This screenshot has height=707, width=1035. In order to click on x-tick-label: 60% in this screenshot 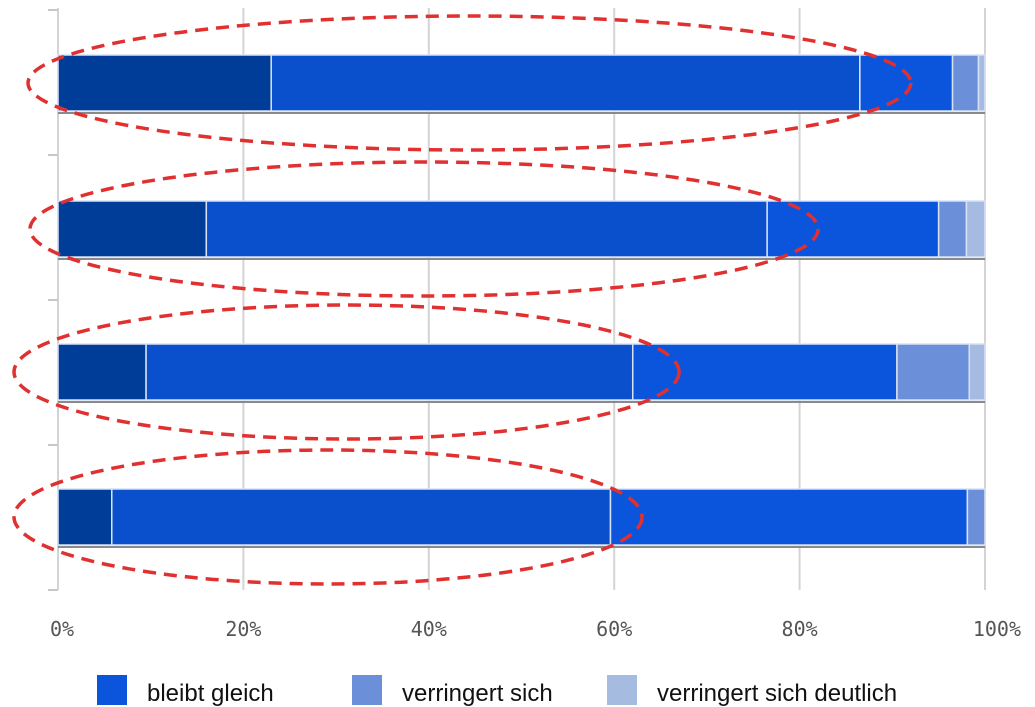, I will do `click(614, 629)`.